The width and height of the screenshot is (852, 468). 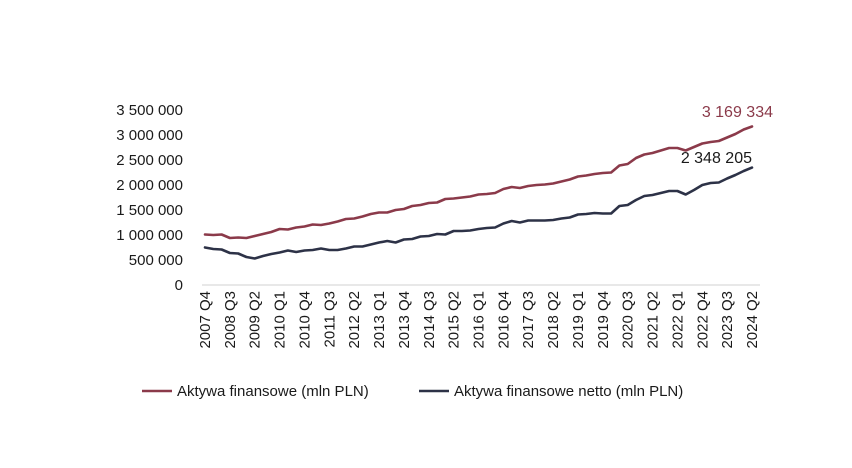 I want to click on x-tick-label: 2022 Q4, so click(x=702, y=320).